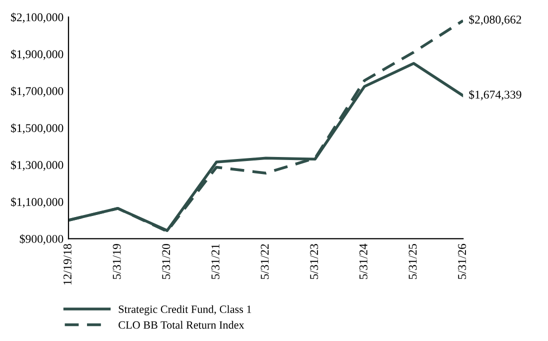 This screenshot has width=548, height=341. Describe the element at coordinates (462, 261) in the screenshot. I see `x-tick-label: 5/31/26` at that location.